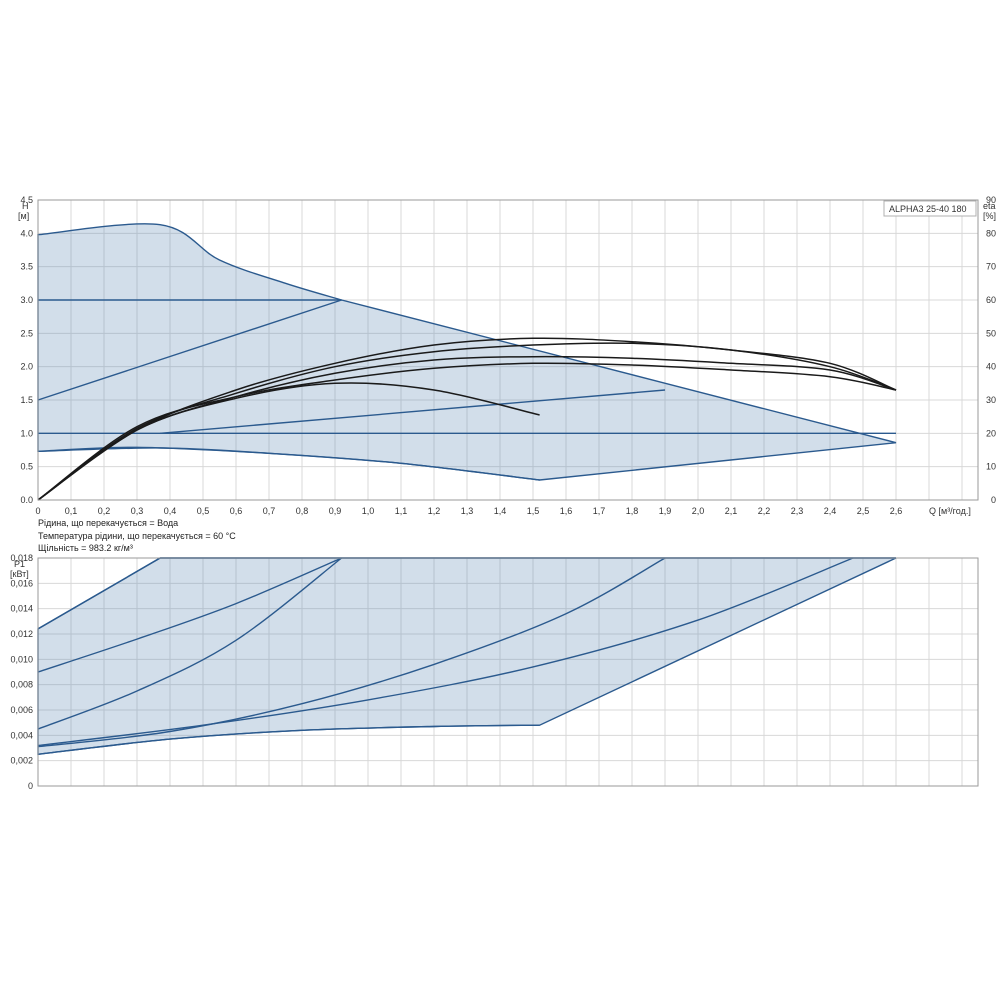 Image resolution: width=1000 pixels, height=1000 pixels. I want to click on top-y2-tick-label: 70, so click(991, 267).